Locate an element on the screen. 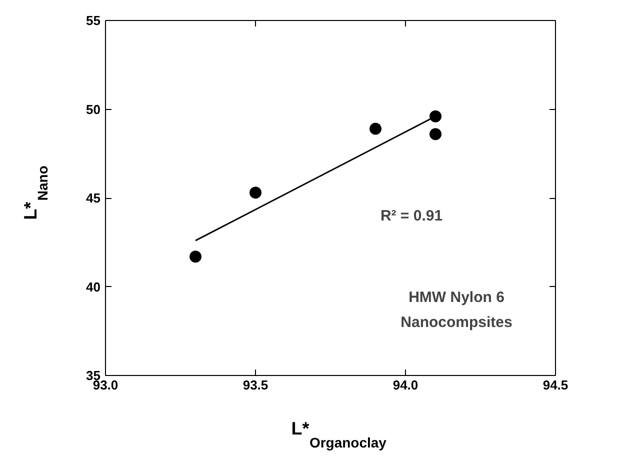 The width and height of the screenshot is (621, 475). y-tick-label: 55 is located at coordinates (93, 20).